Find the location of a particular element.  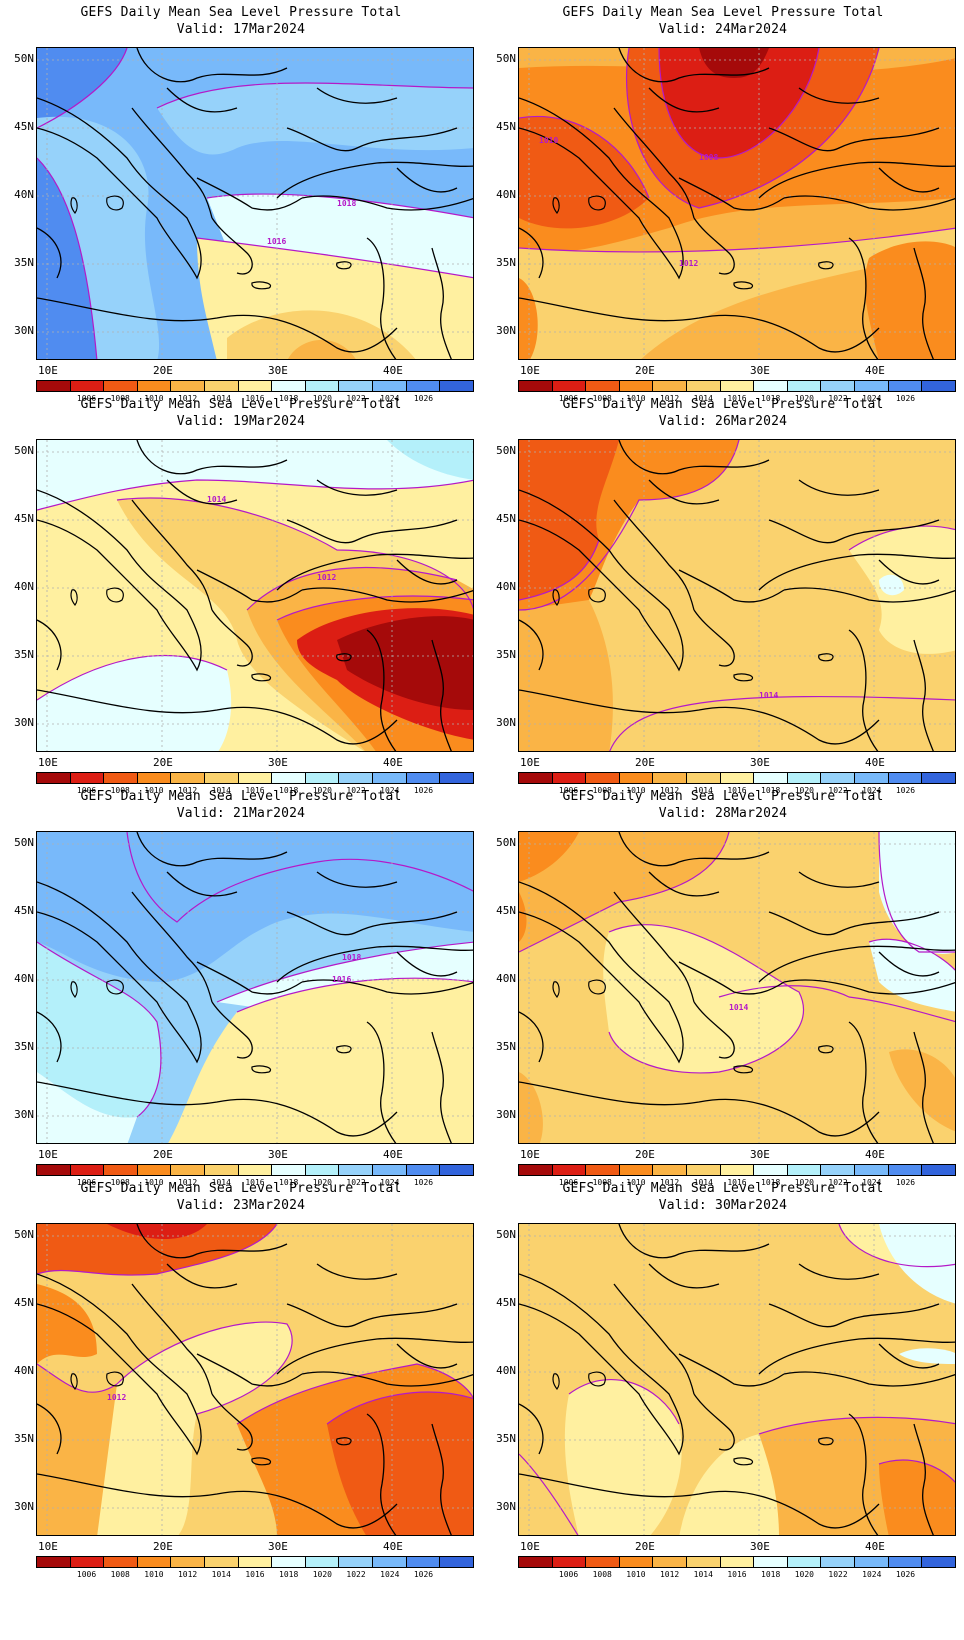

lat-label: 40N is located at coordinates (506, 194).